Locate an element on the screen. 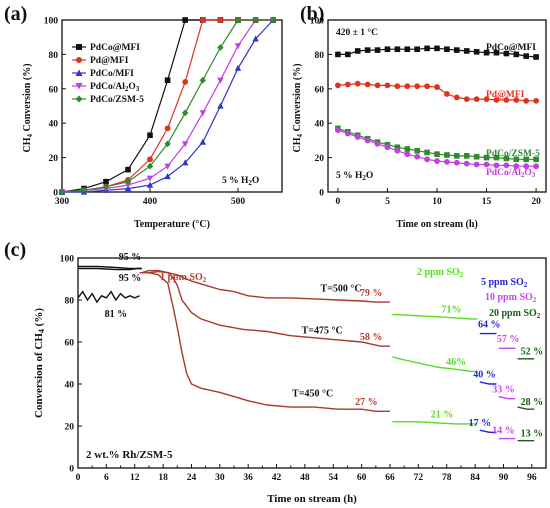 The height and width of the screenshot is (508, 550). legend-marker-pdco-mfi-core is located at coordinates (79, 47).